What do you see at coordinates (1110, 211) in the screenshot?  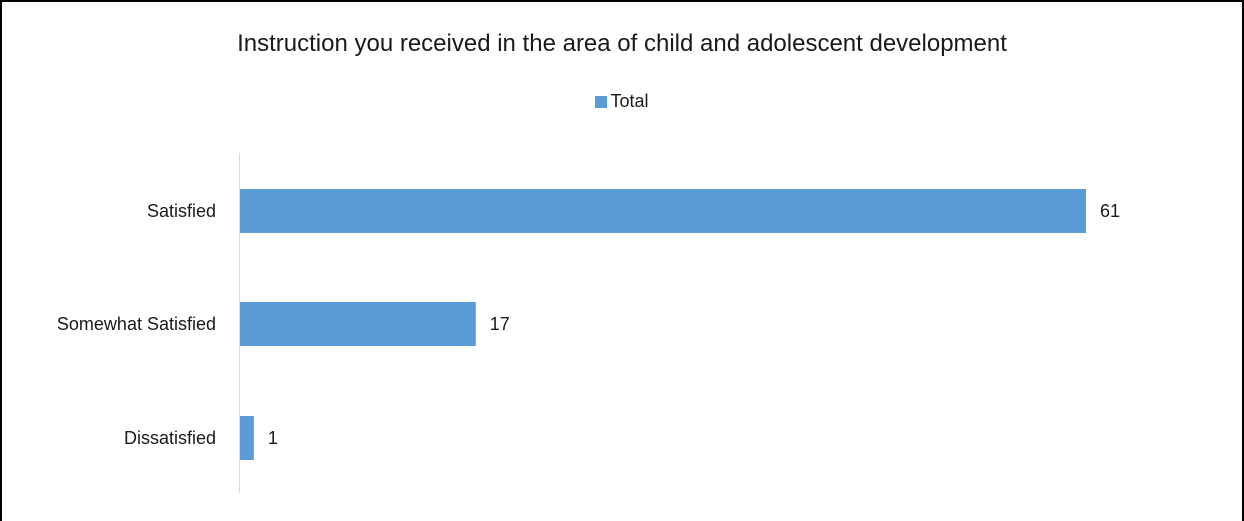 I see `data-label-satisfied: 61` at bounding box center [1110, 211].